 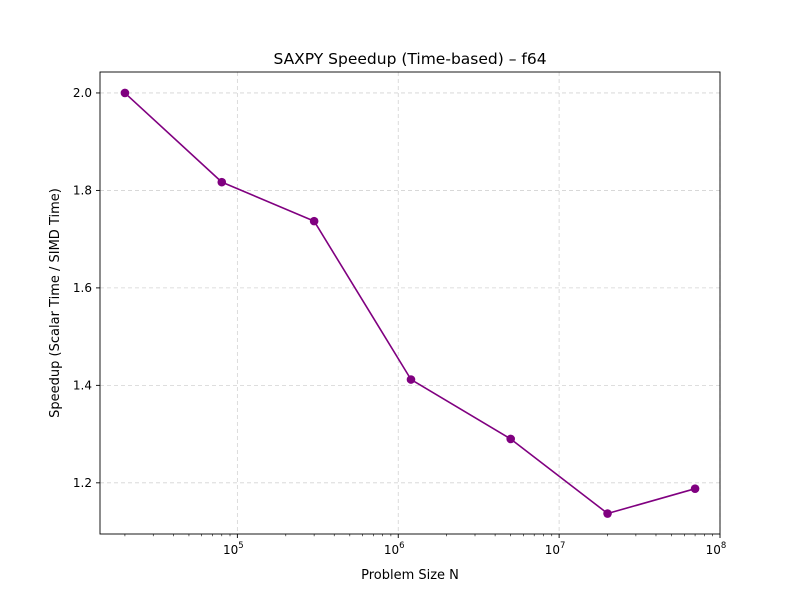 I want to click on x-tick-label: 10⁵, so click(x=233, y=549).